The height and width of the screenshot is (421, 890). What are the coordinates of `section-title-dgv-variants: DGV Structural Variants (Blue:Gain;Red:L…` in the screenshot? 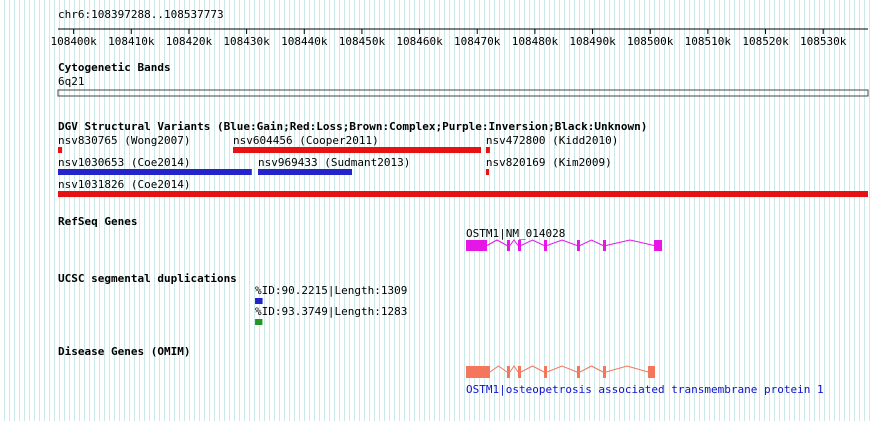 It's located at (353, 126).